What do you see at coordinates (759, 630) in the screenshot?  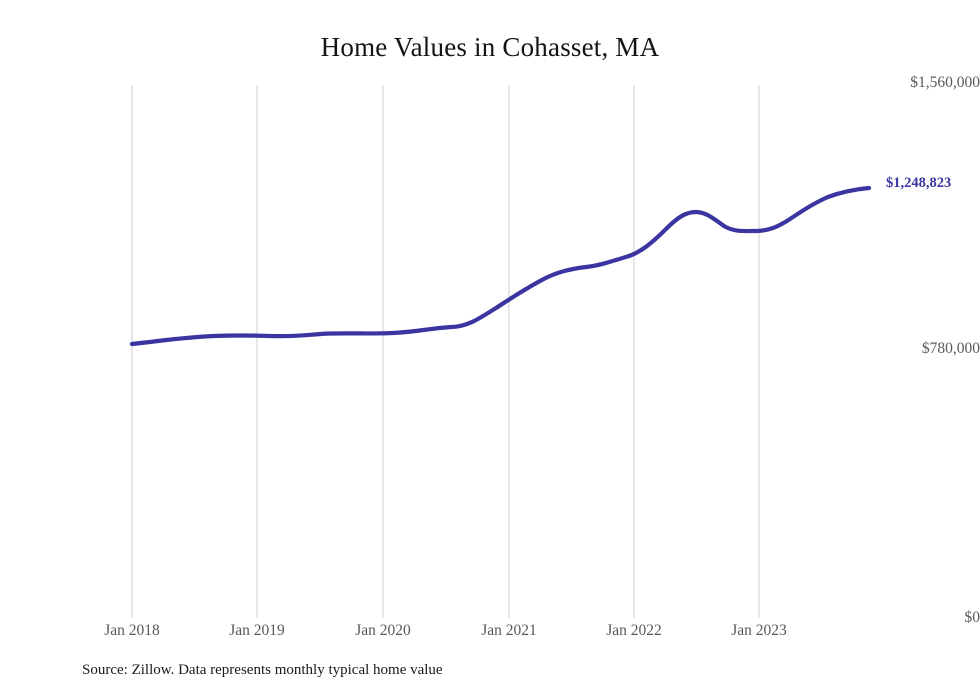 I see `x-axis-tick-label: Jan 2023` at bounding box center [759, 630].